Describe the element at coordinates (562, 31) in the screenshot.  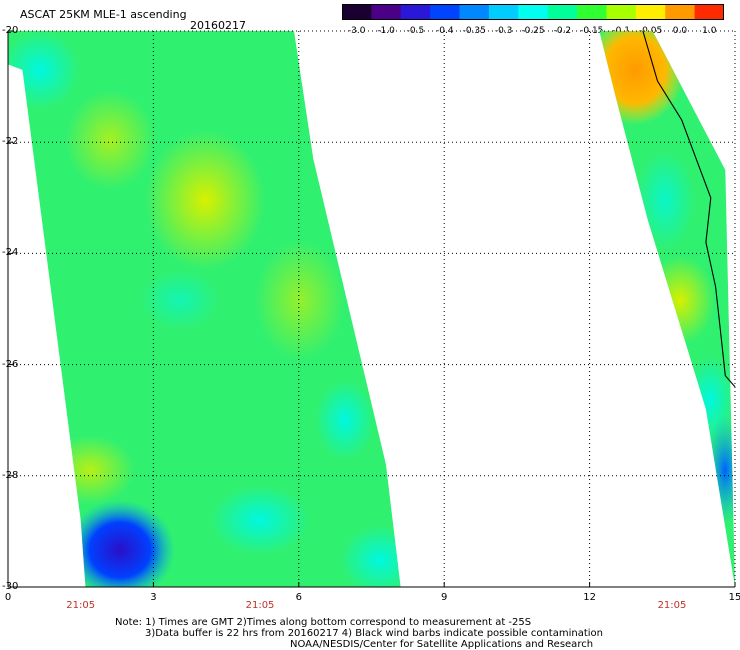
I see `colorbar-label: -0.2` at that location.